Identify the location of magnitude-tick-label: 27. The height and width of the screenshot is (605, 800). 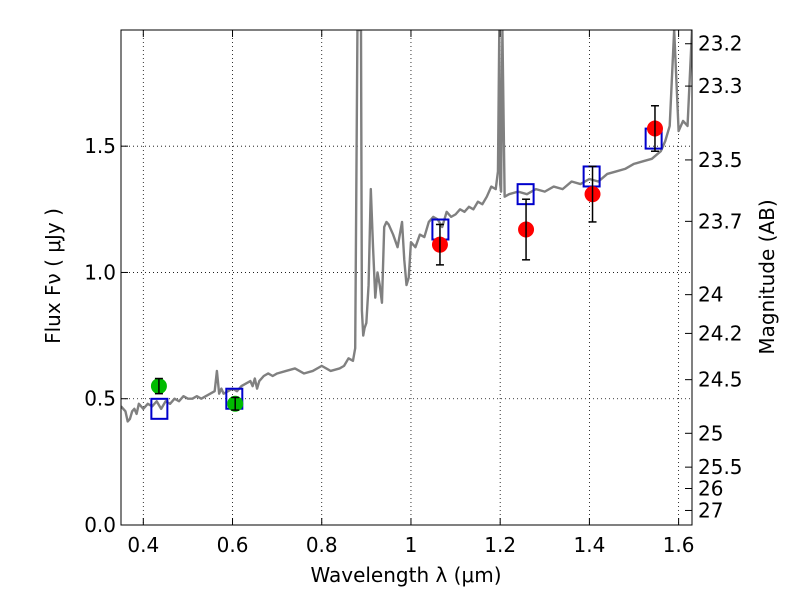
(710, 510).